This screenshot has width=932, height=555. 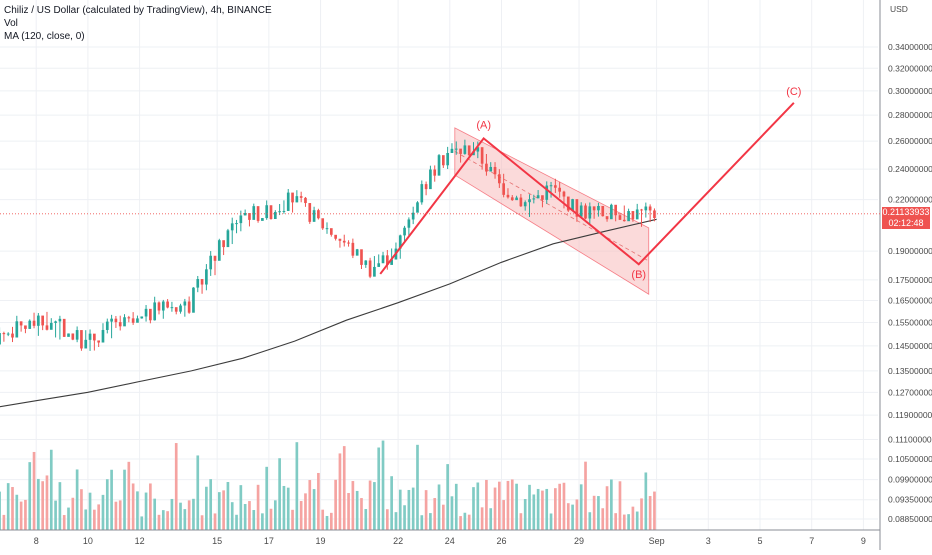 I want to click on x-tick-label: 24, so click(x=450, y=541).